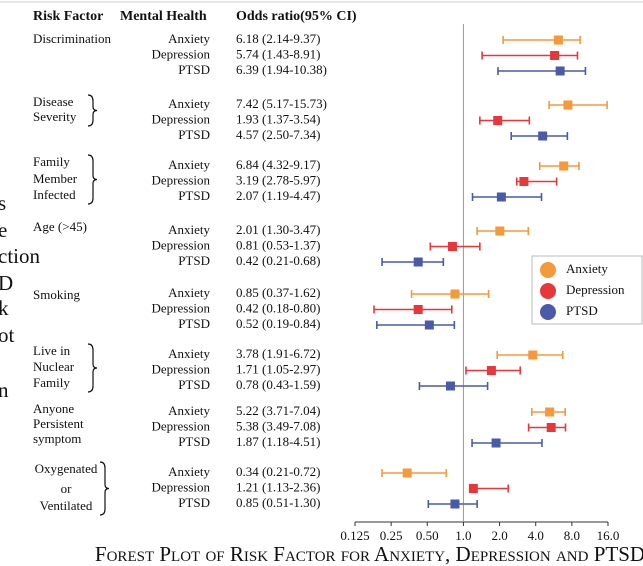 The image size is (643, 566). I want to click on odds-ratio: 0.34 (0.21-0.72), so click(278, 471).